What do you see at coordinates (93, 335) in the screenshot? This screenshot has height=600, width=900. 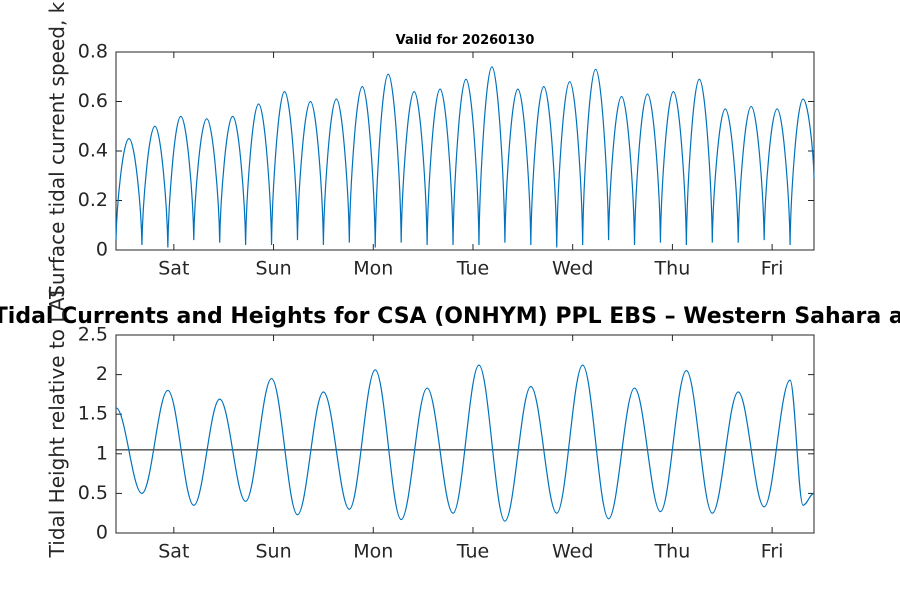 I see `tidal-height-ytick-label: 2.5` at bounding box center [93, 335].